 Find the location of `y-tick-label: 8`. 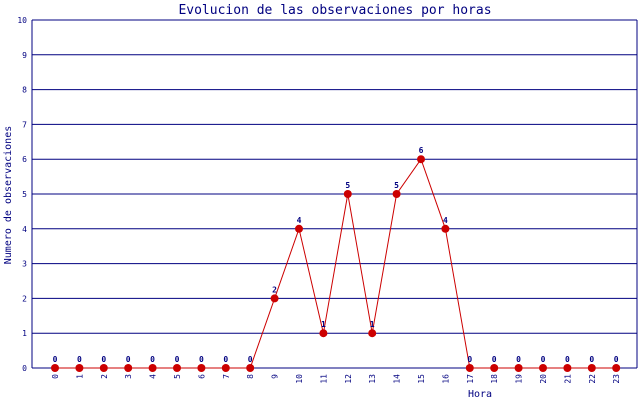

y-tick-label: 8 is located at coordinates (24, 90).